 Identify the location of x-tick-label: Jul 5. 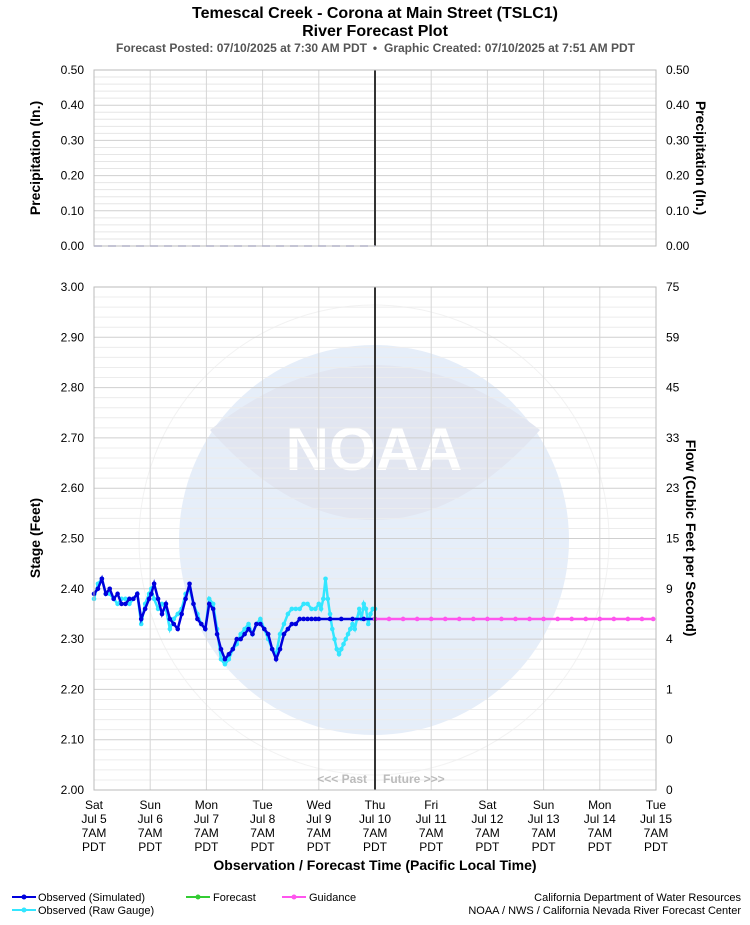
(94, 819).